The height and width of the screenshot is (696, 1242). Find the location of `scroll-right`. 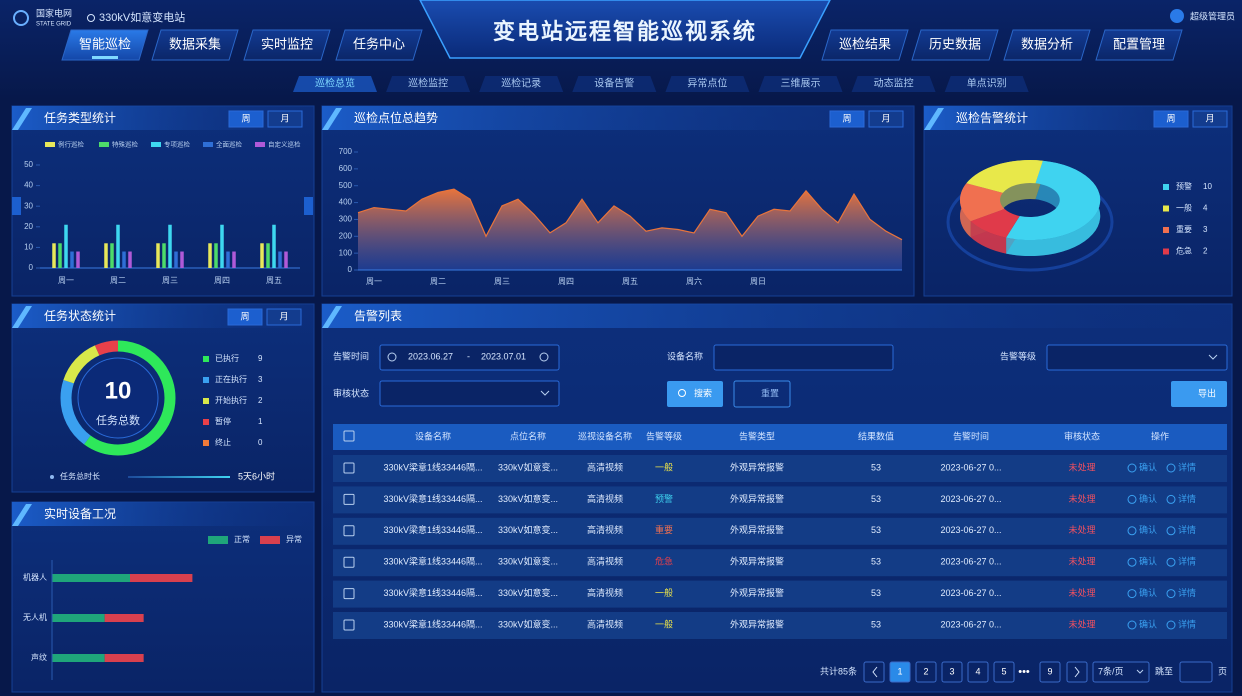

scroll-right is located at coordinates (308, 206).